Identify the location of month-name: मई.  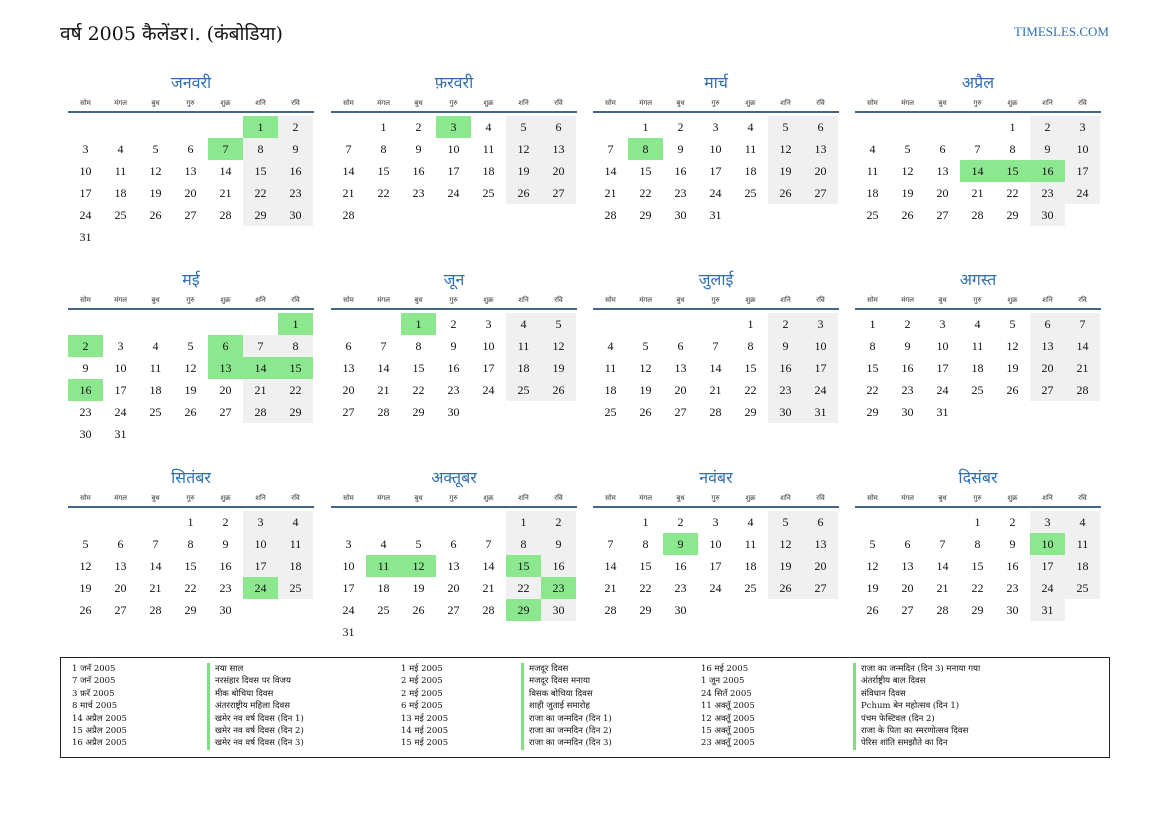
(191, 279).